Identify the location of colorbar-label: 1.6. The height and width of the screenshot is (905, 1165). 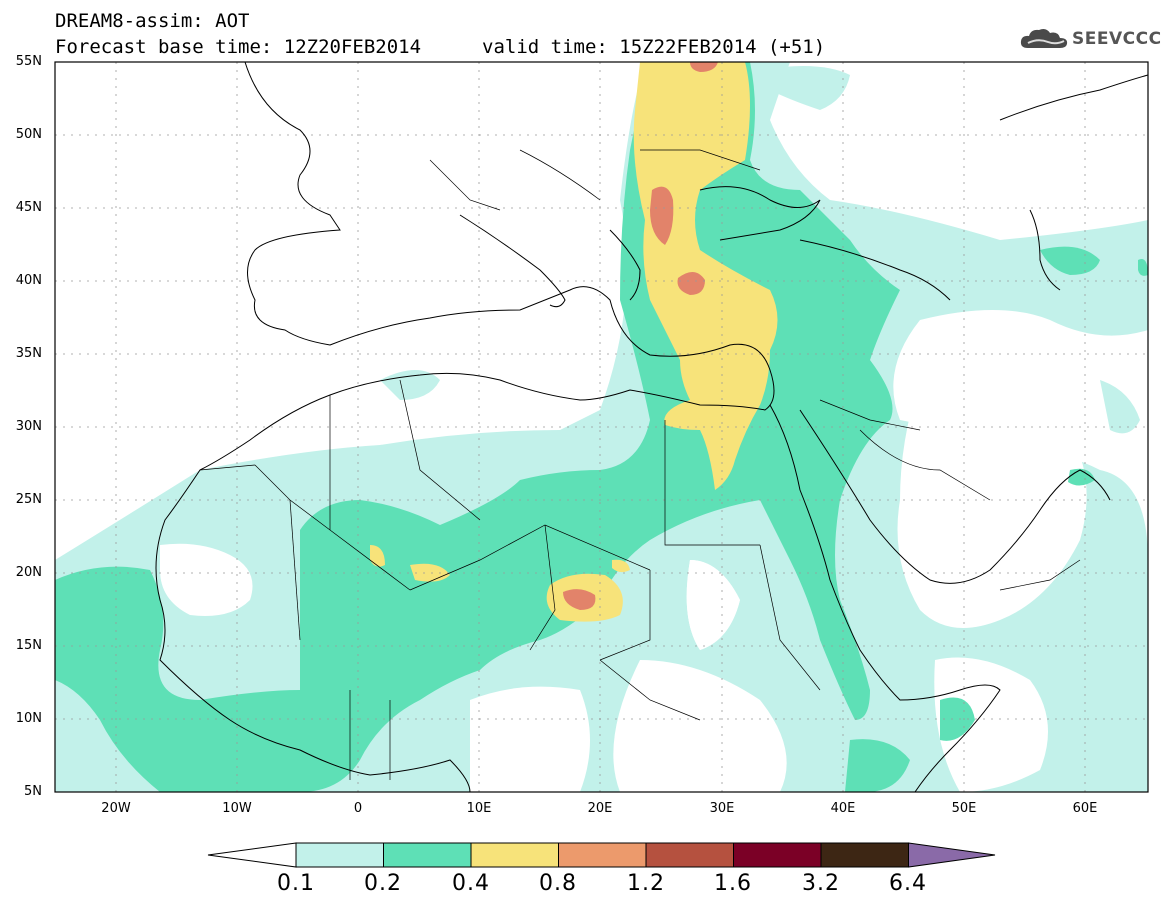
(733, 883).